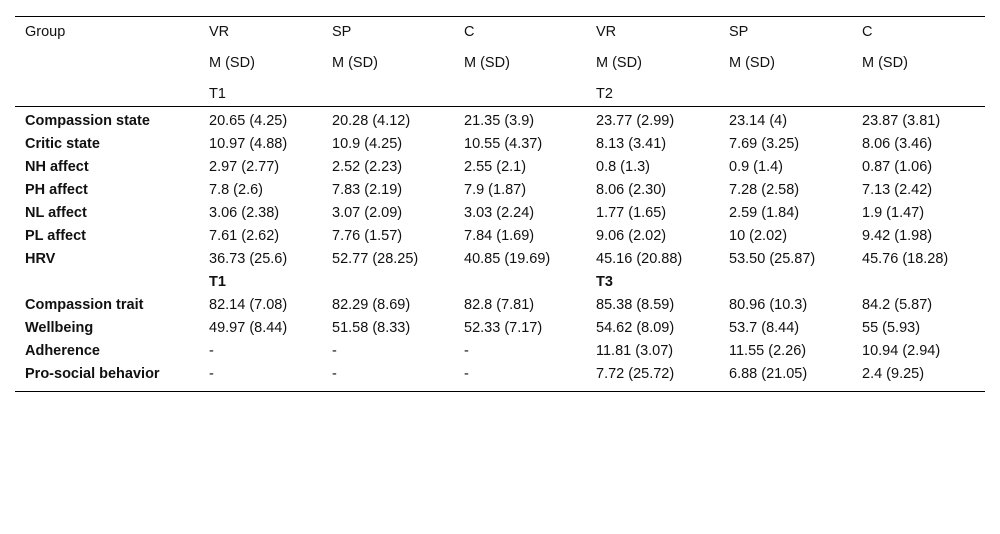  I want to click on table-cell: 54.62 (8.09), so click(635, 328).